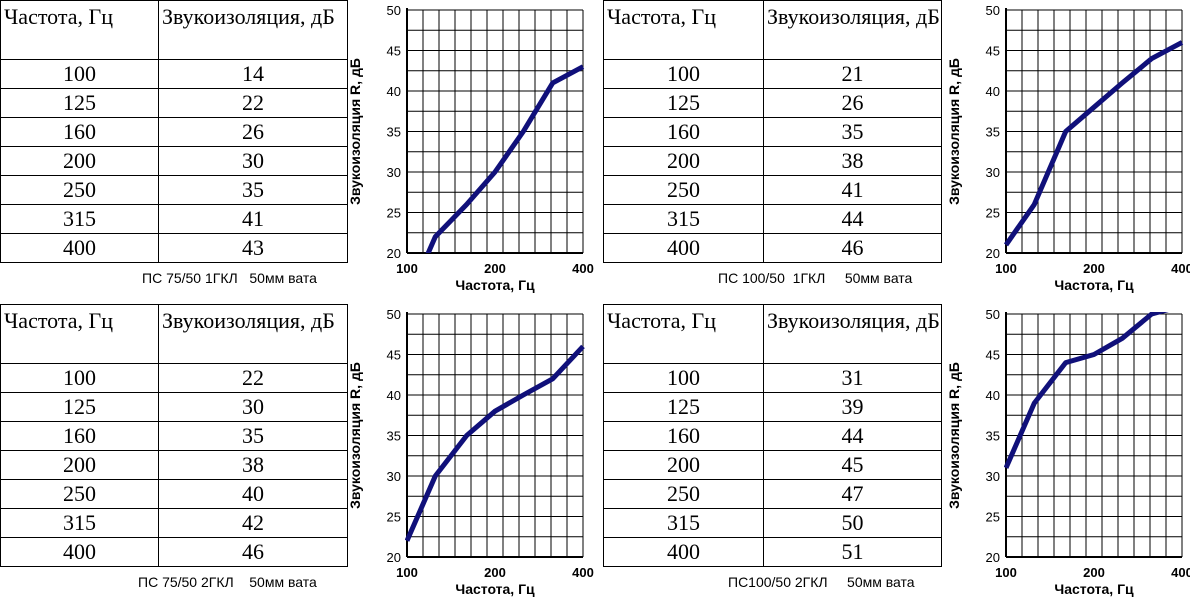 Image resolution: width=1190 pixels, height=607 pixels. Describe the element at coordinates (852, 494) in the screenshot. I see `insulation-cell: 47` at that location.